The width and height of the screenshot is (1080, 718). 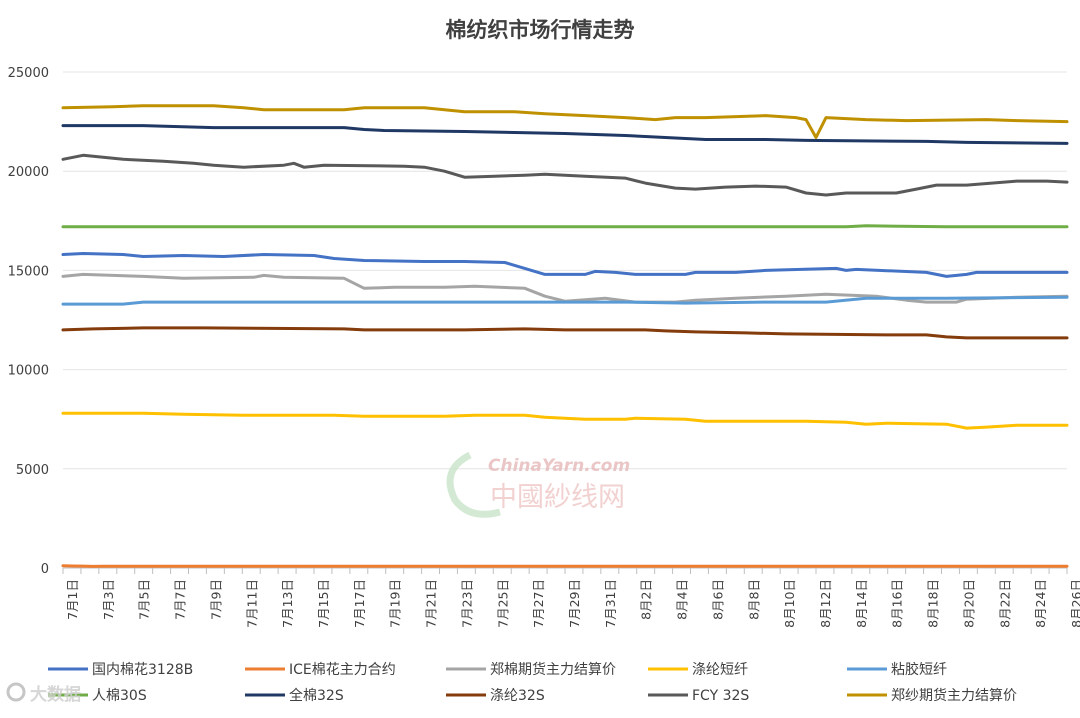 What do you see at coordinates (919, 669) in the screenshot?
I see `legend-label: 粘胶短纤` at bounding box center [919, 669].